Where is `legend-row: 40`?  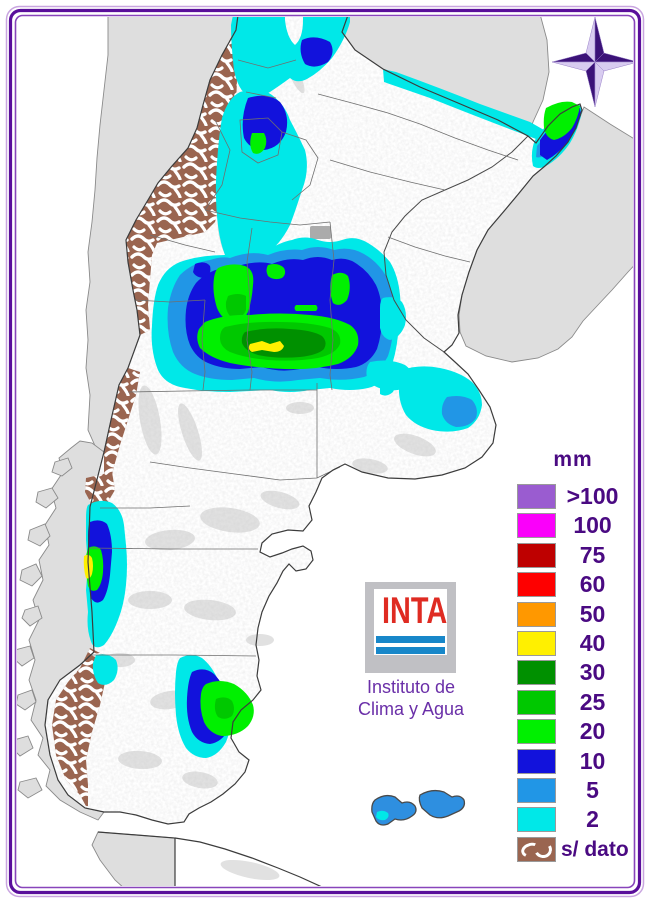 legend-row: 40 is located at coordinates (573, 642).